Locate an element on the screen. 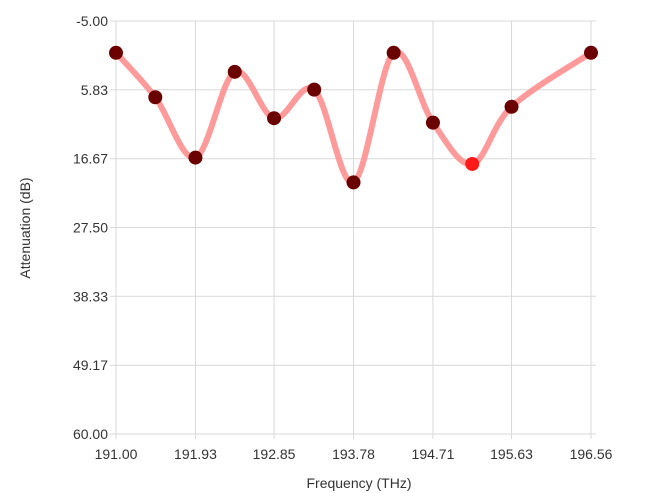  x-axis-title: Frequency (THz) is located at coordinates (358, 483).